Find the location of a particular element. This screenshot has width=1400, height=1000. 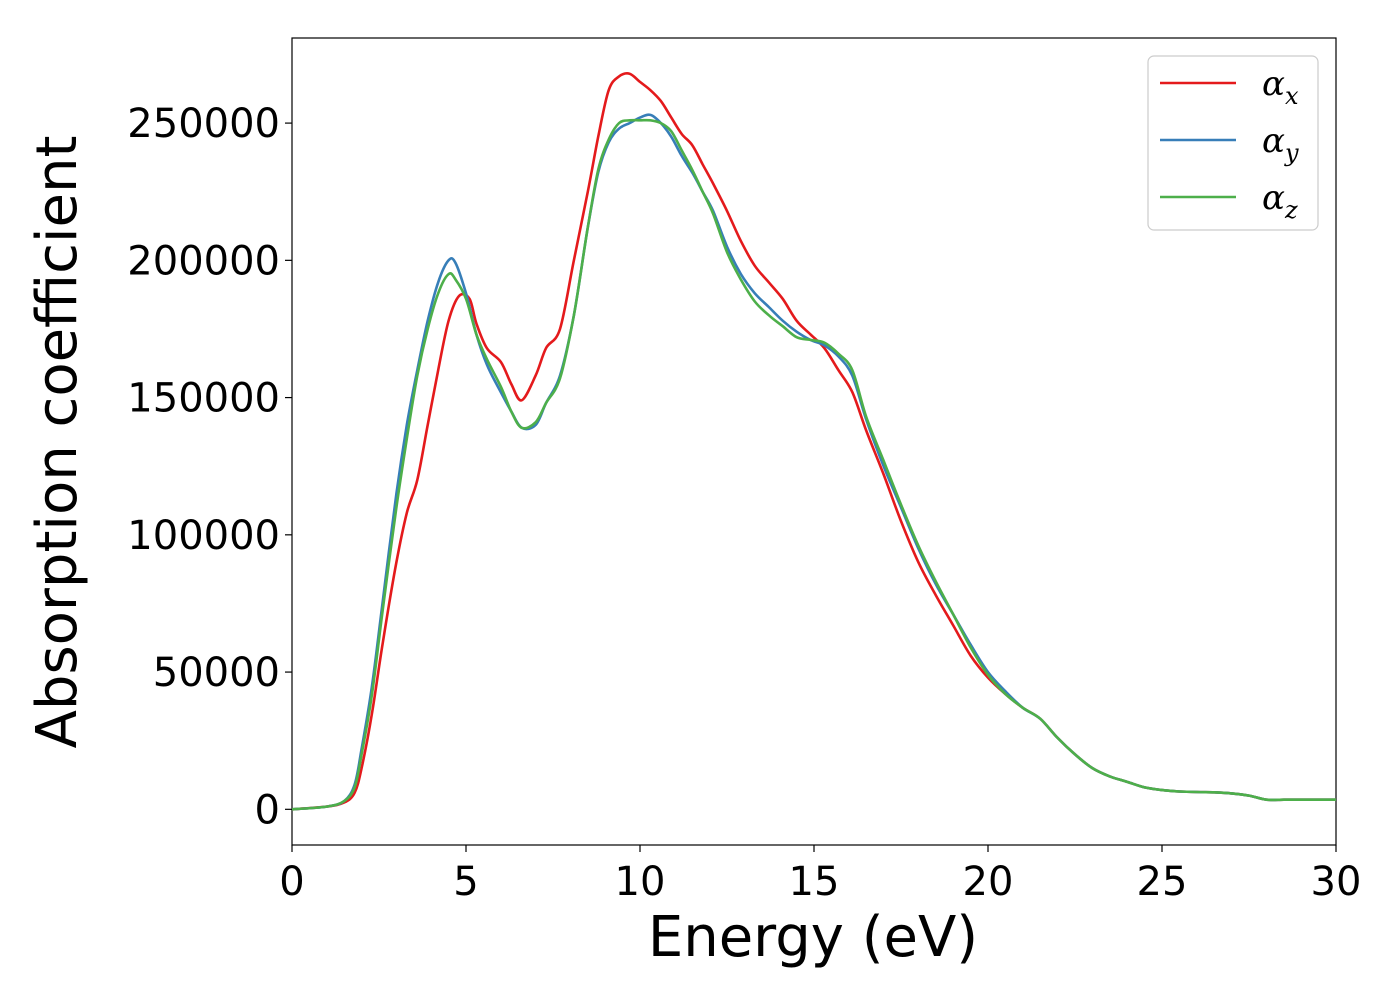

x-tick-label: 10 is located at coordinates (640, 882).